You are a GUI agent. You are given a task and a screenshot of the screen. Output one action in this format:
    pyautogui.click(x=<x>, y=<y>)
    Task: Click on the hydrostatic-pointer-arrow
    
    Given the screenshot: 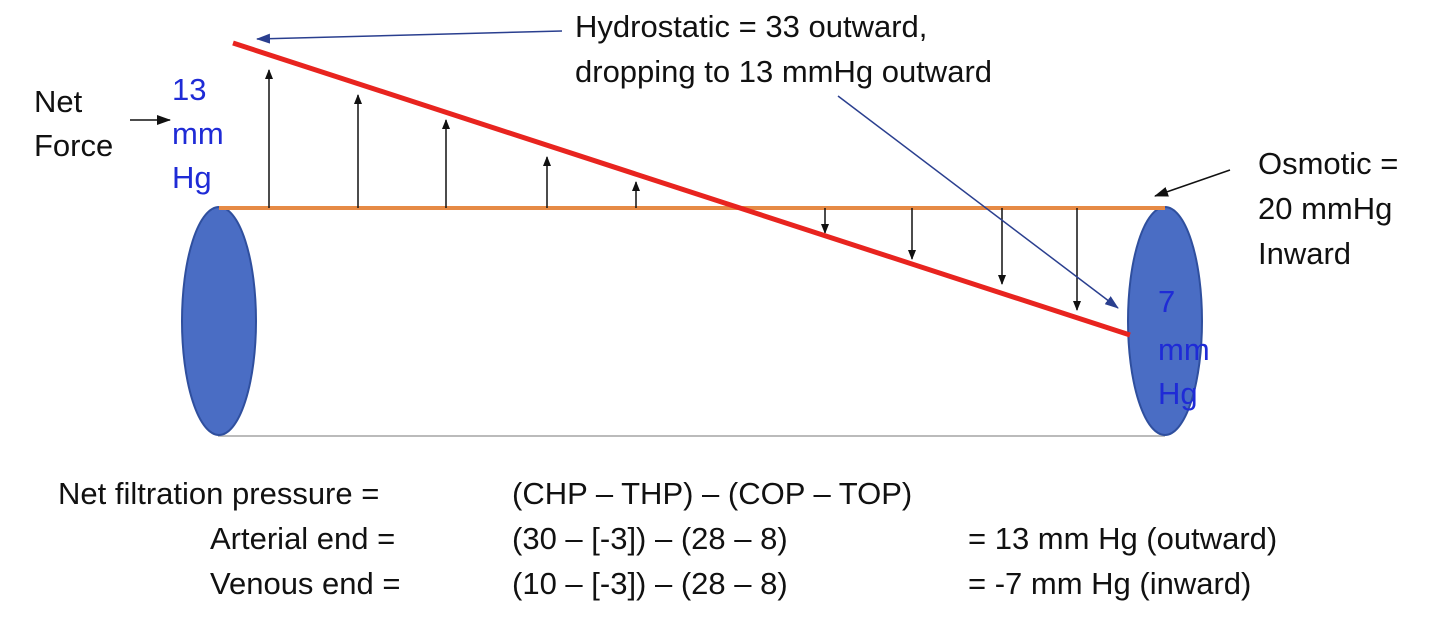 What is the action you would take?
    pyautogui.click(x=409, y=37)
    